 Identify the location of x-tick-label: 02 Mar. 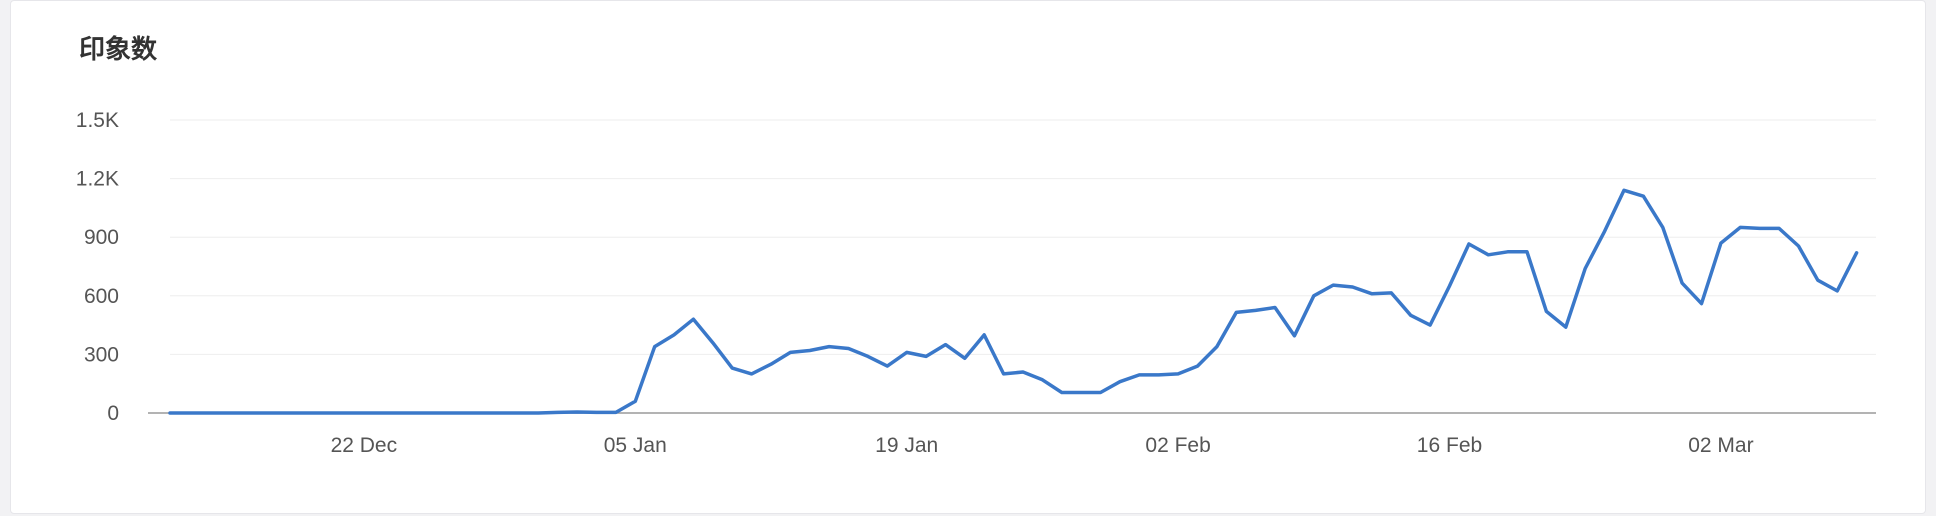
(1720, 445).